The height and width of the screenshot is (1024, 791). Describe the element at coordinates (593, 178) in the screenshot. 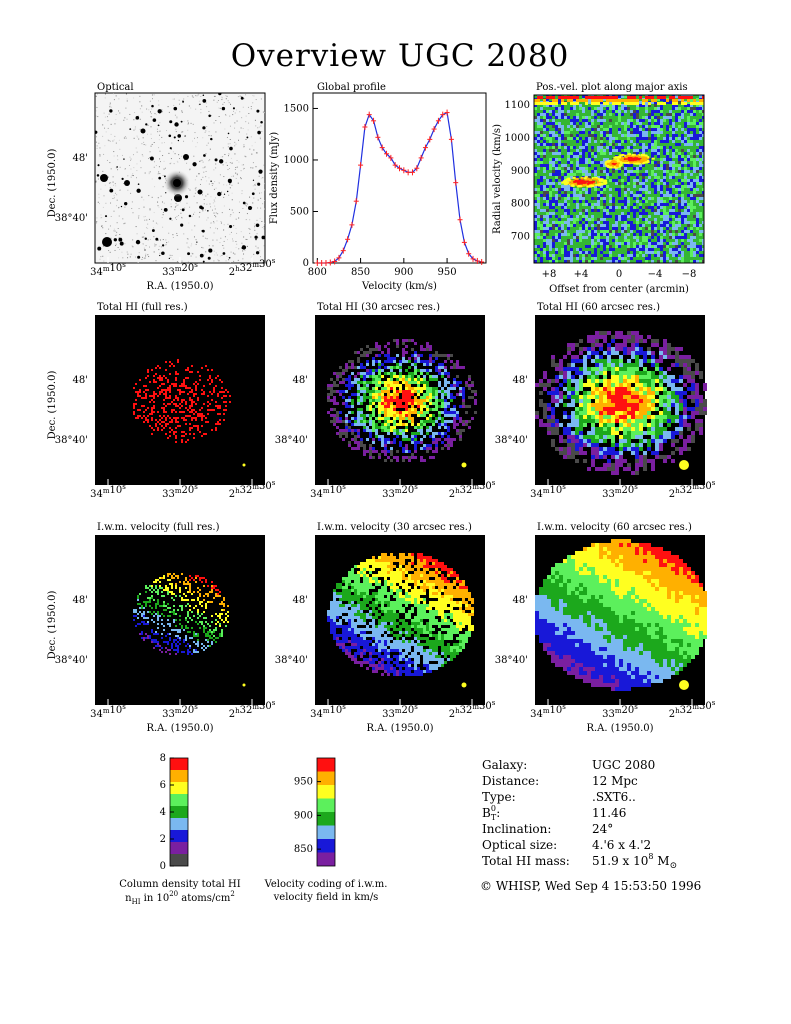

I see `pv-emission` at that location.